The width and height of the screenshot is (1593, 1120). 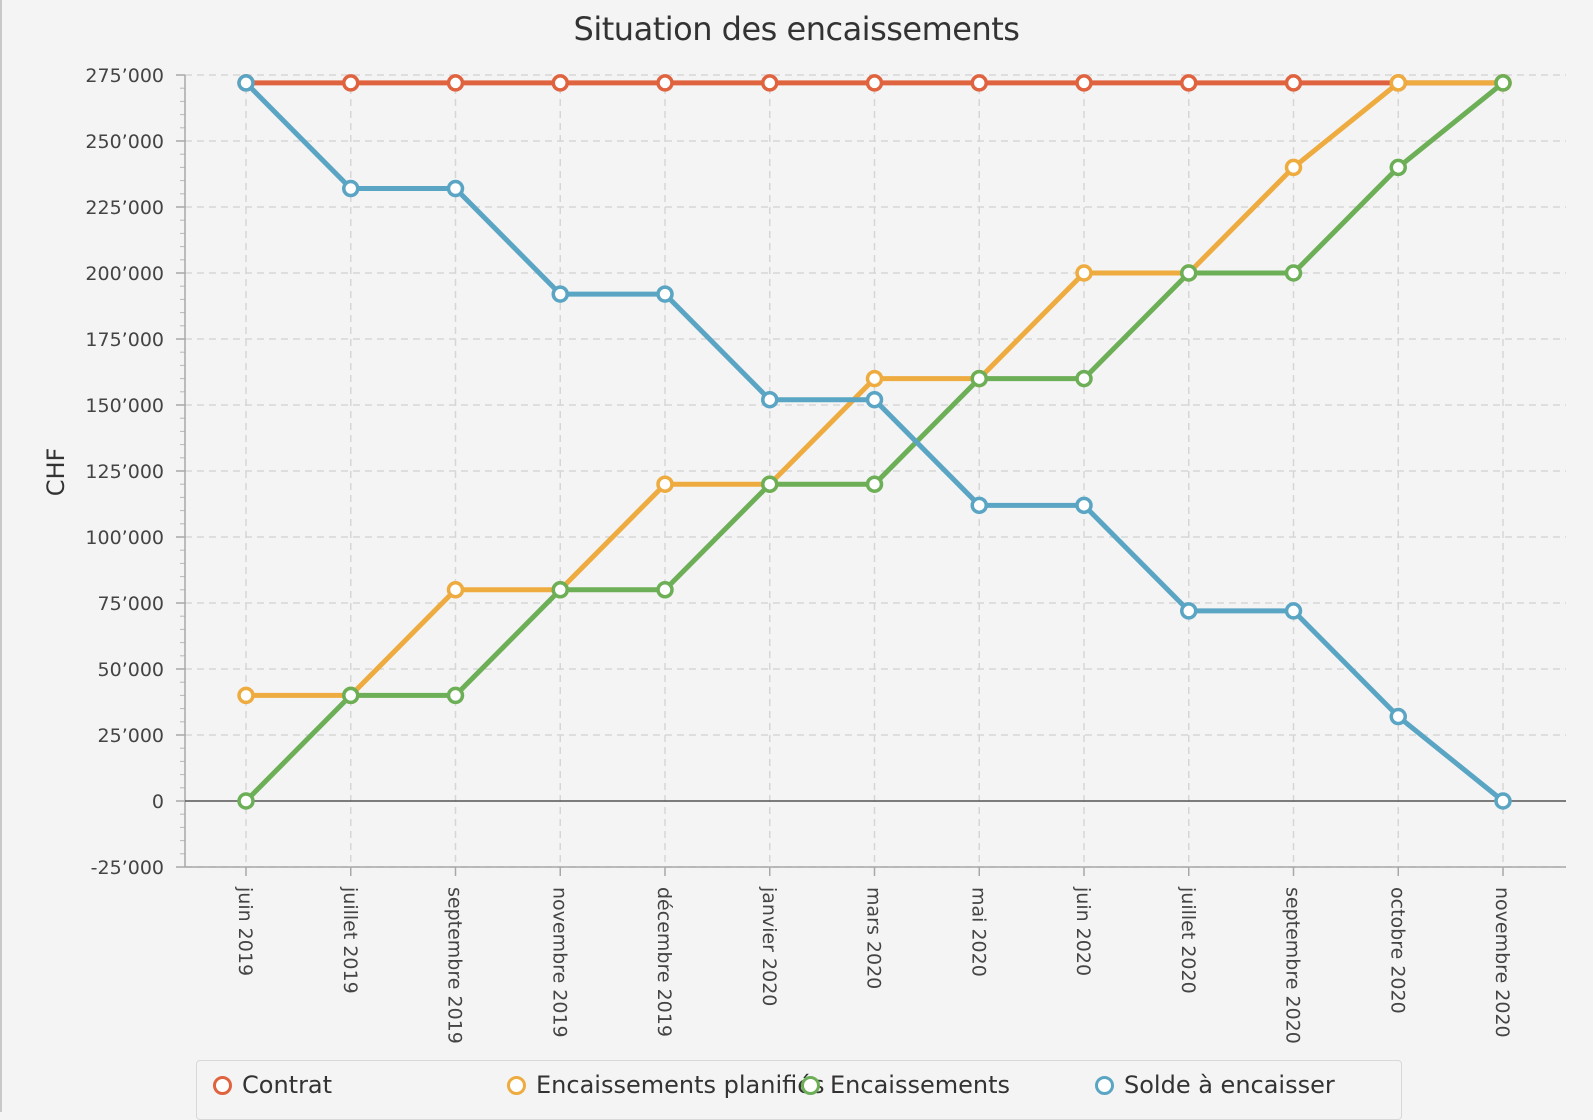 What do you see at coordinates (874, 938) in the screenshot?
I see `x-tick-label: mars 2020` at bounding box center [874, 938].